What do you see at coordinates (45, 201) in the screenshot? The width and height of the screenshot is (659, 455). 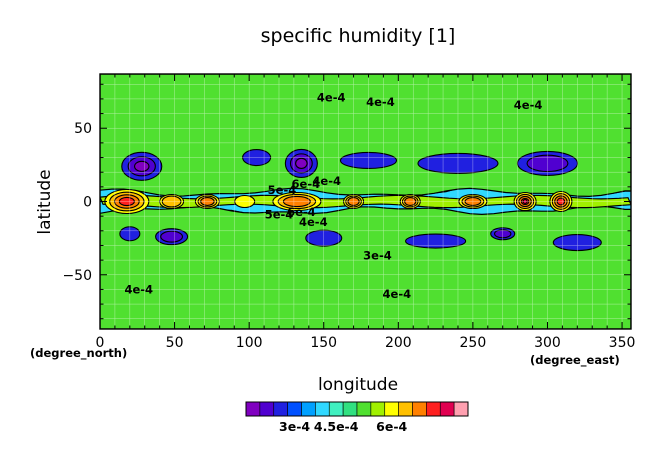 I see `y-axis-label: latitude` at bounding box center [45, 201].